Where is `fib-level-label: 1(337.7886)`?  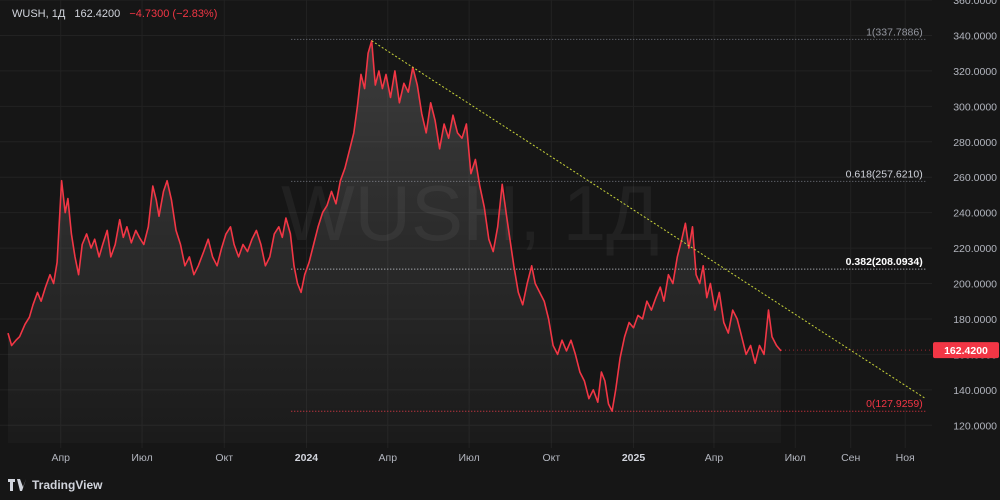
fib-level-label: 1(337.7886) is located at coordinates (894, 32).